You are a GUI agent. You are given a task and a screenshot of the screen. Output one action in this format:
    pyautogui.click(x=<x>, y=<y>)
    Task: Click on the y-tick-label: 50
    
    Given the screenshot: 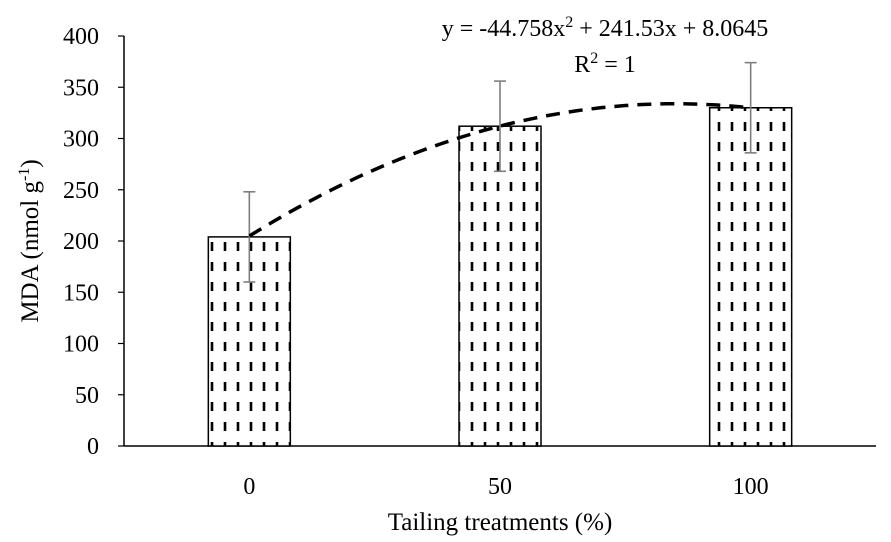 What is the action you would take?
    pyautogui.click(x=87, y=396)
    